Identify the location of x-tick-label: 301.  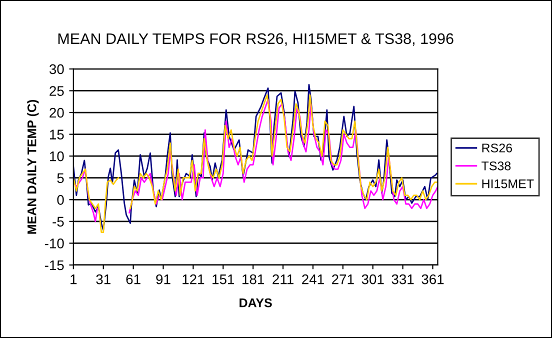
(373, 279).